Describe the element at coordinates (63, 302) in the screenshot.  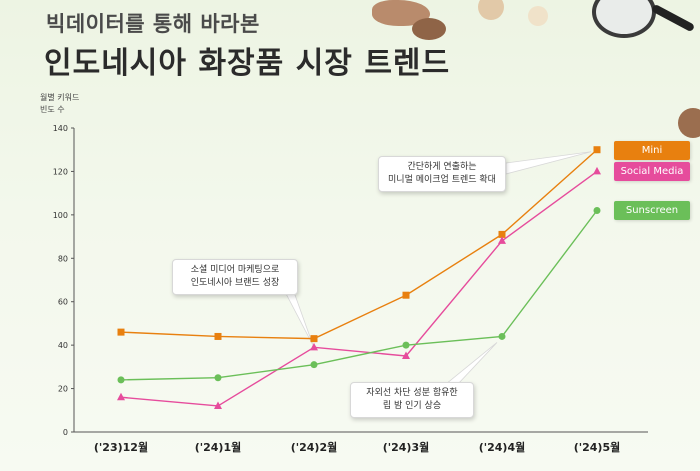
I see `y-tick-label: 60` at that location.